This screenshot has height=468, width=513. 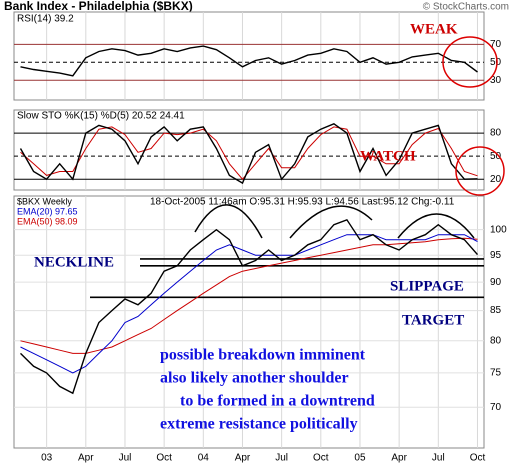 What do you see at coordinates (101, 116) in the screenshot?
I see `panel-title: Slow STO %K(15) %D(5) 20.52 24.41` at bounding box center [101, 116].